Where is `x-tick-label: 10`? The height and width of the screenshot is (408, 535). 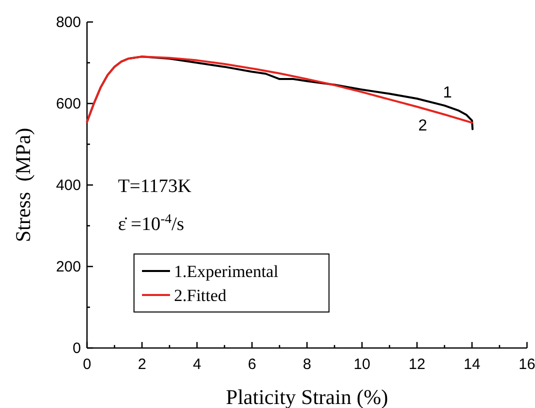 x-tick-label: 10 is located at coordinates (362, 364).